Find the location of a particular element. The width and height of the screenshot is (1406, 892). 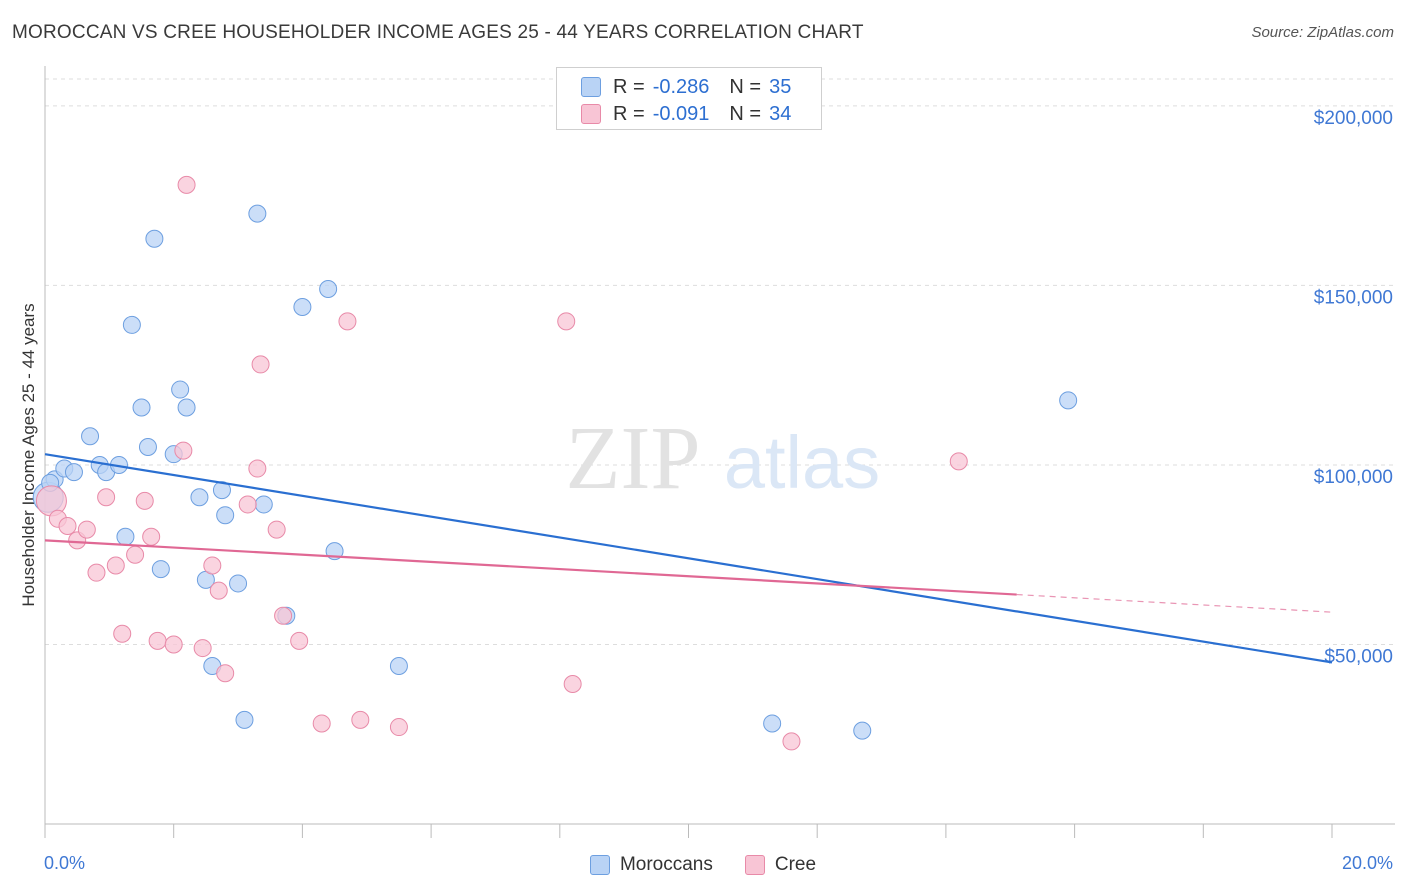

n-value: 34 is located at coordinates (780, 113).